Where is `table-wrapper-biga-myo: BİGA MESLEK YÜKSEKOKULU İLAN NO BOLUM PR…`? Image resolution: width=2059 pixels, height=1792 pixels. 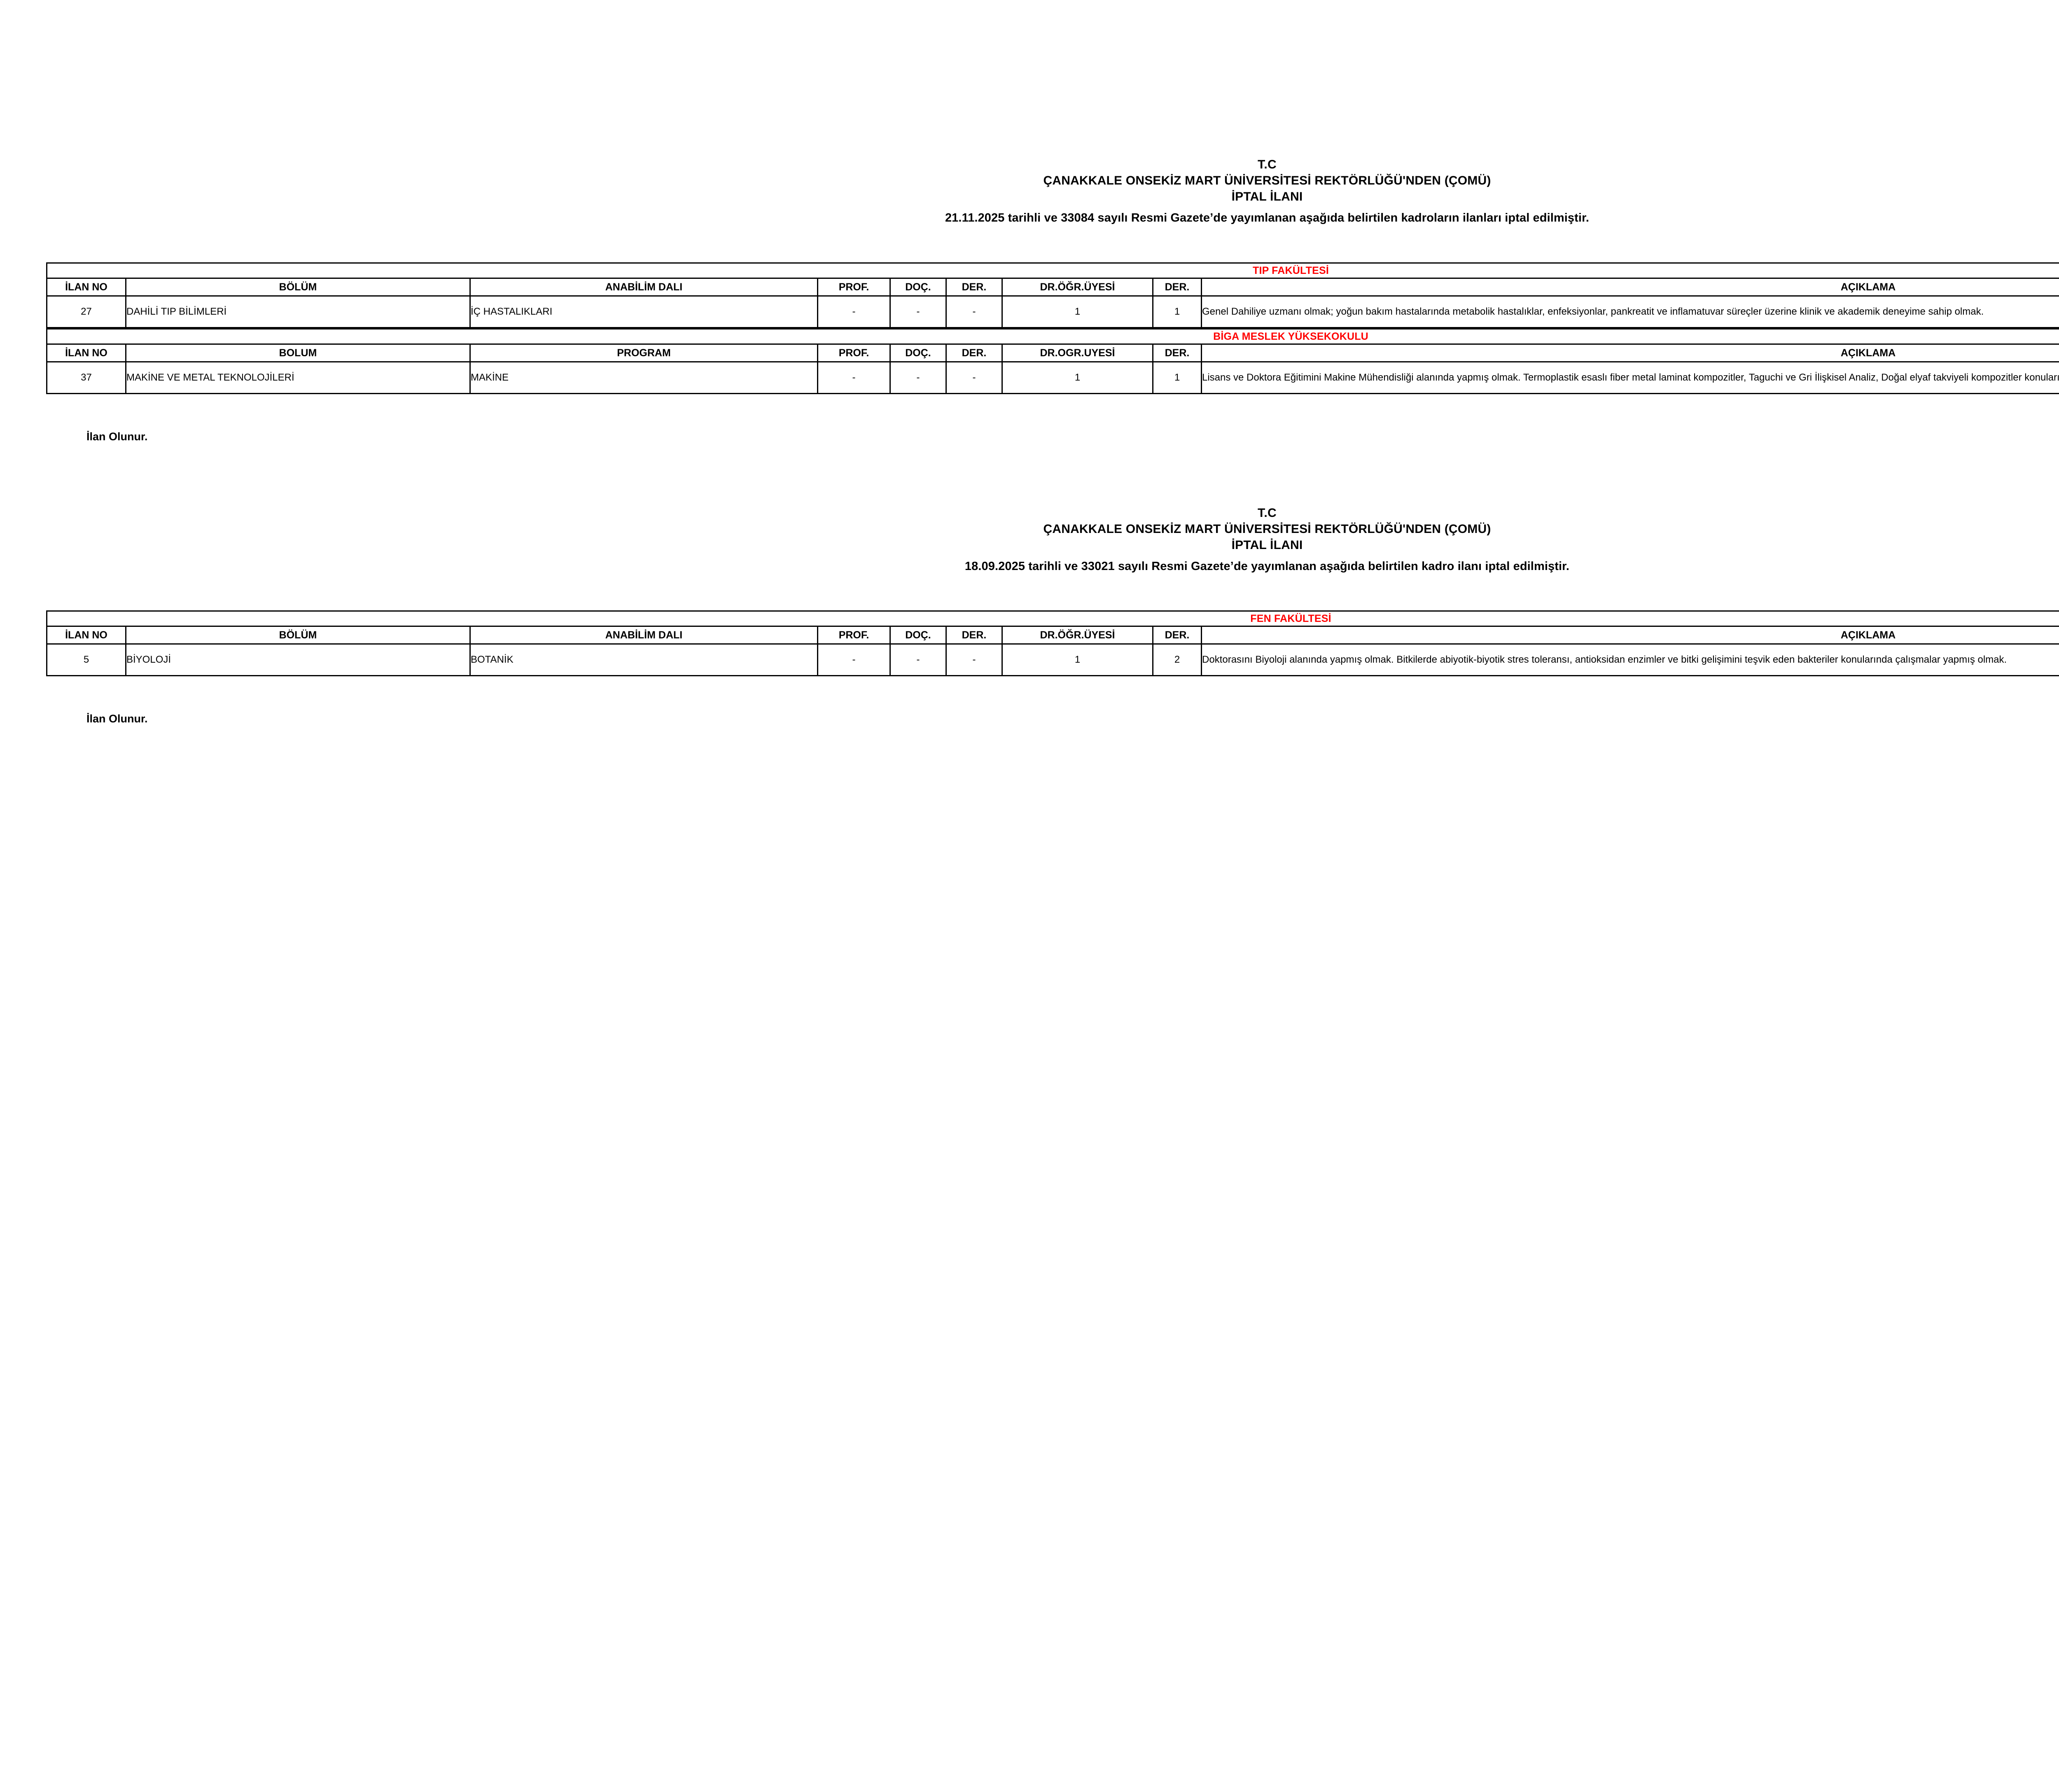 table-wrapper-biga-myo: BİGA MESLEK YÜKSEKOKULU İLAN NO BOLUM PR… is located at coordinates (1029, 361).